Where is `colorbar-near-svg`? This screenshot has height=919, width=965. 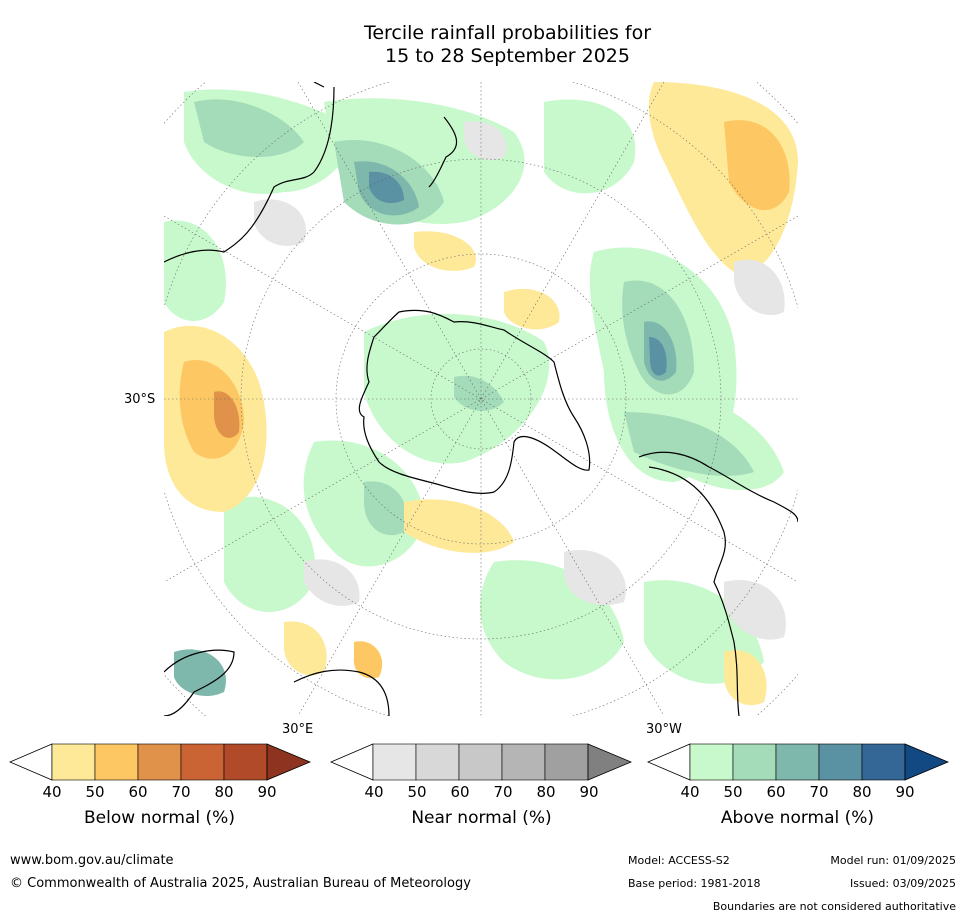 colorbar-near-svg is located at coordinates (481, 762).